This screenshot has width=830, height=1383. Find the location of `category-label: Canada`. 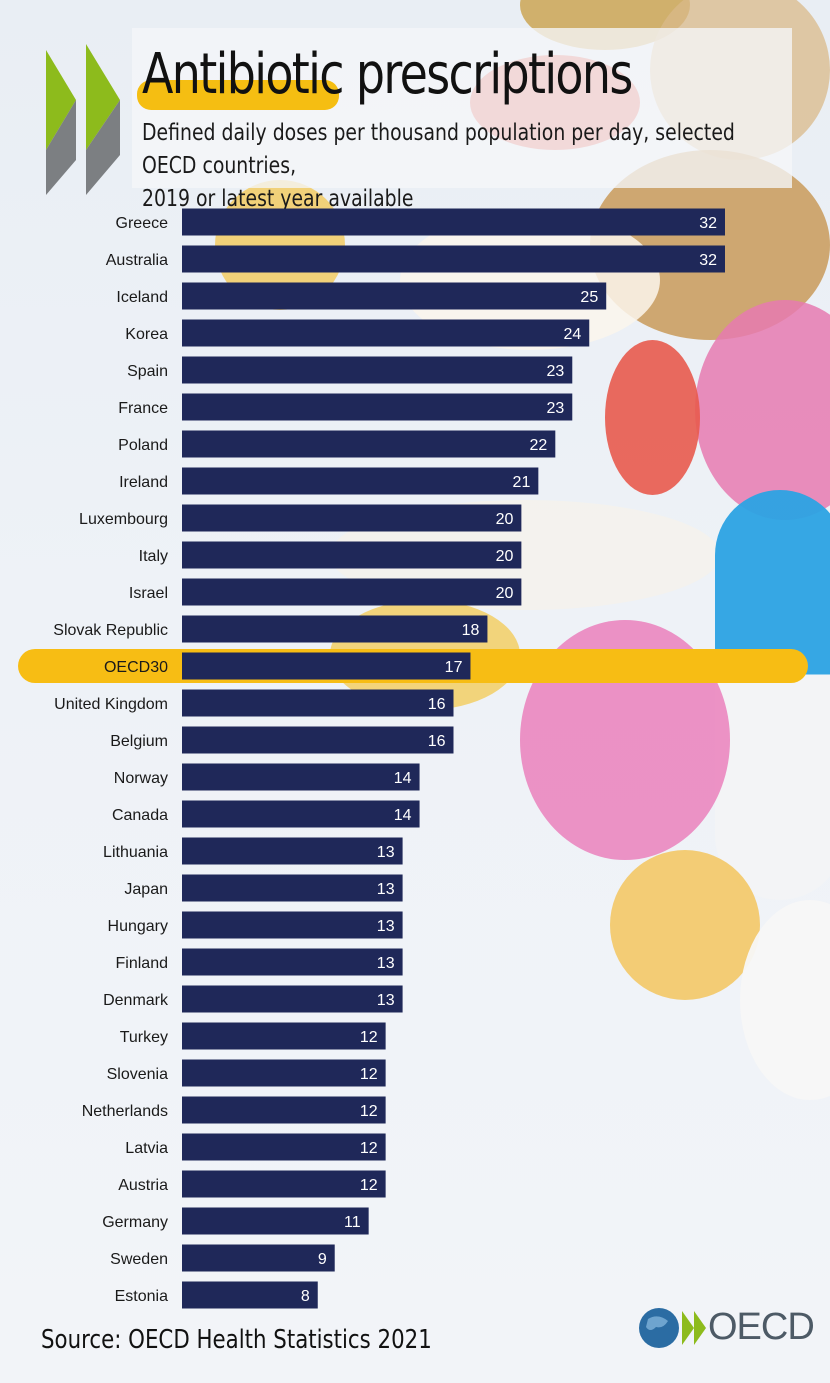

category-label: Canada is located at coordinates (140, 815).